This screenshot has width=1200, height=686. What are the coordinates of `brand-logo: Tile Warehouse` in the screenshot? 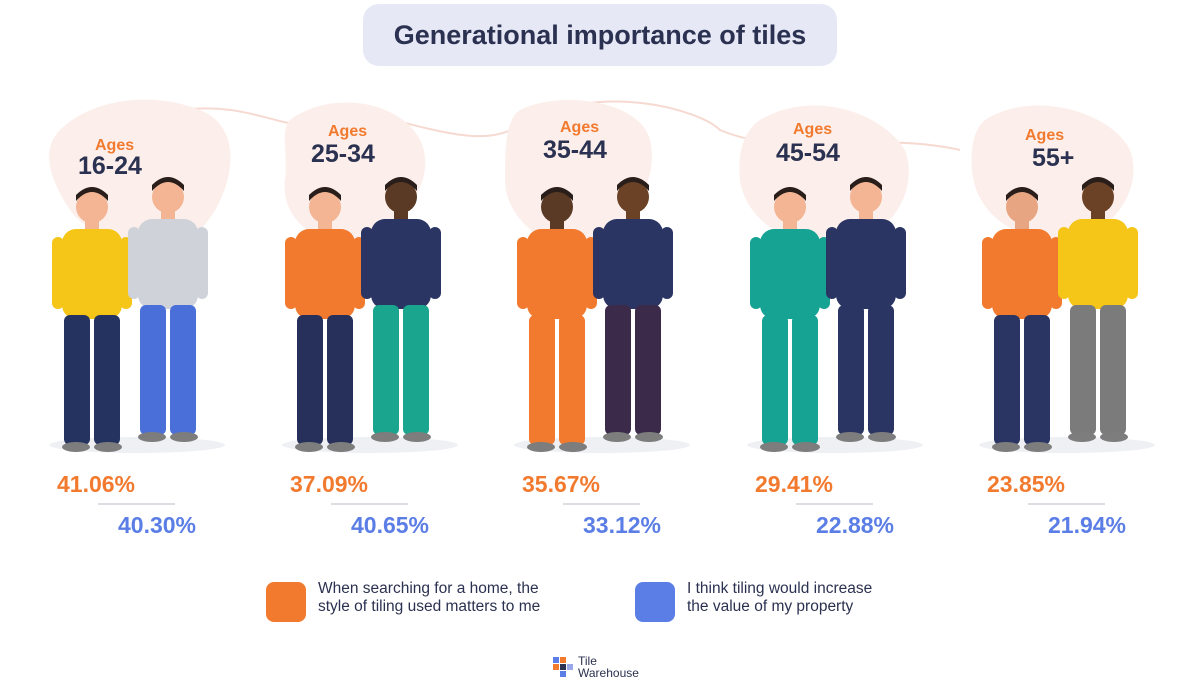 It's located at (595, 667).